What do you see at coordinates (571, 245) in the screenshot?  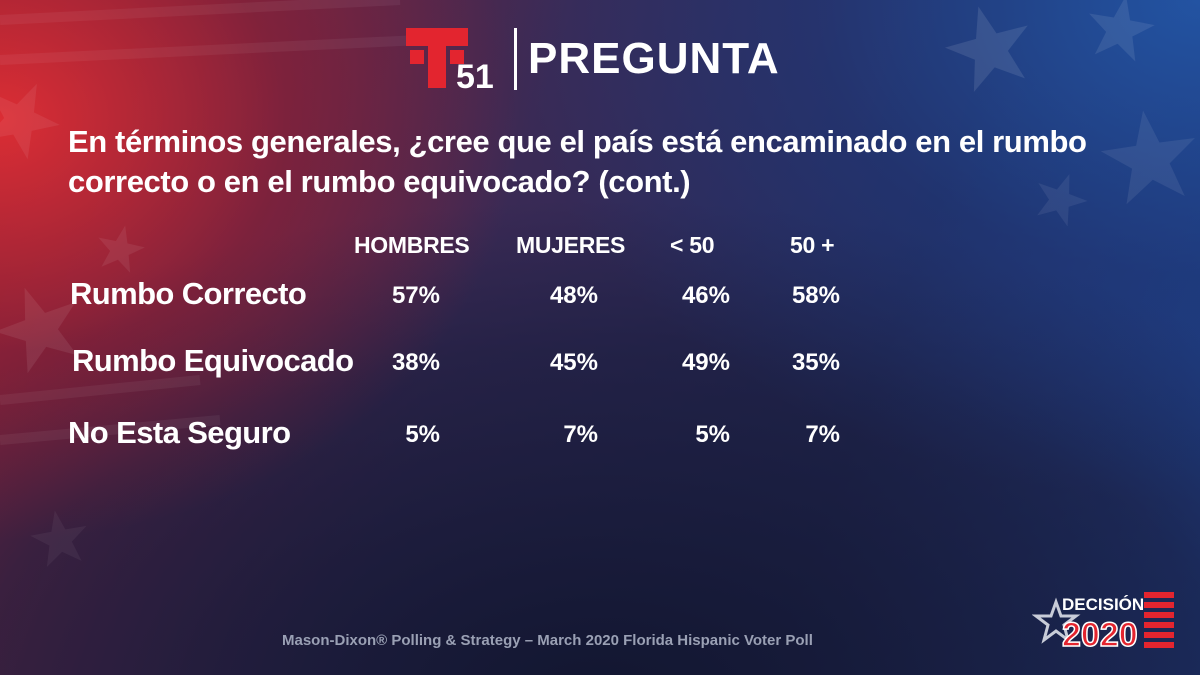 I see `column-header: MUJERES` at bounding box center [571, 245].